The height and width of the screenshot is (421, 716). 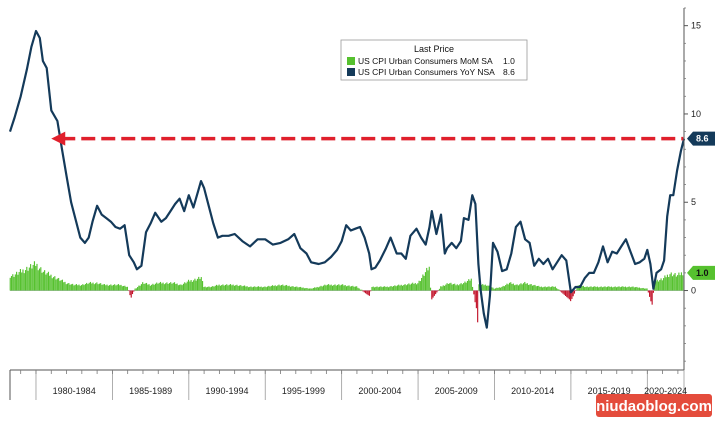 What do you see at coordinates (74, 391) in the screenshot?
I see `x-tick-label: 1980-1984` at bounding box center [74, 391].